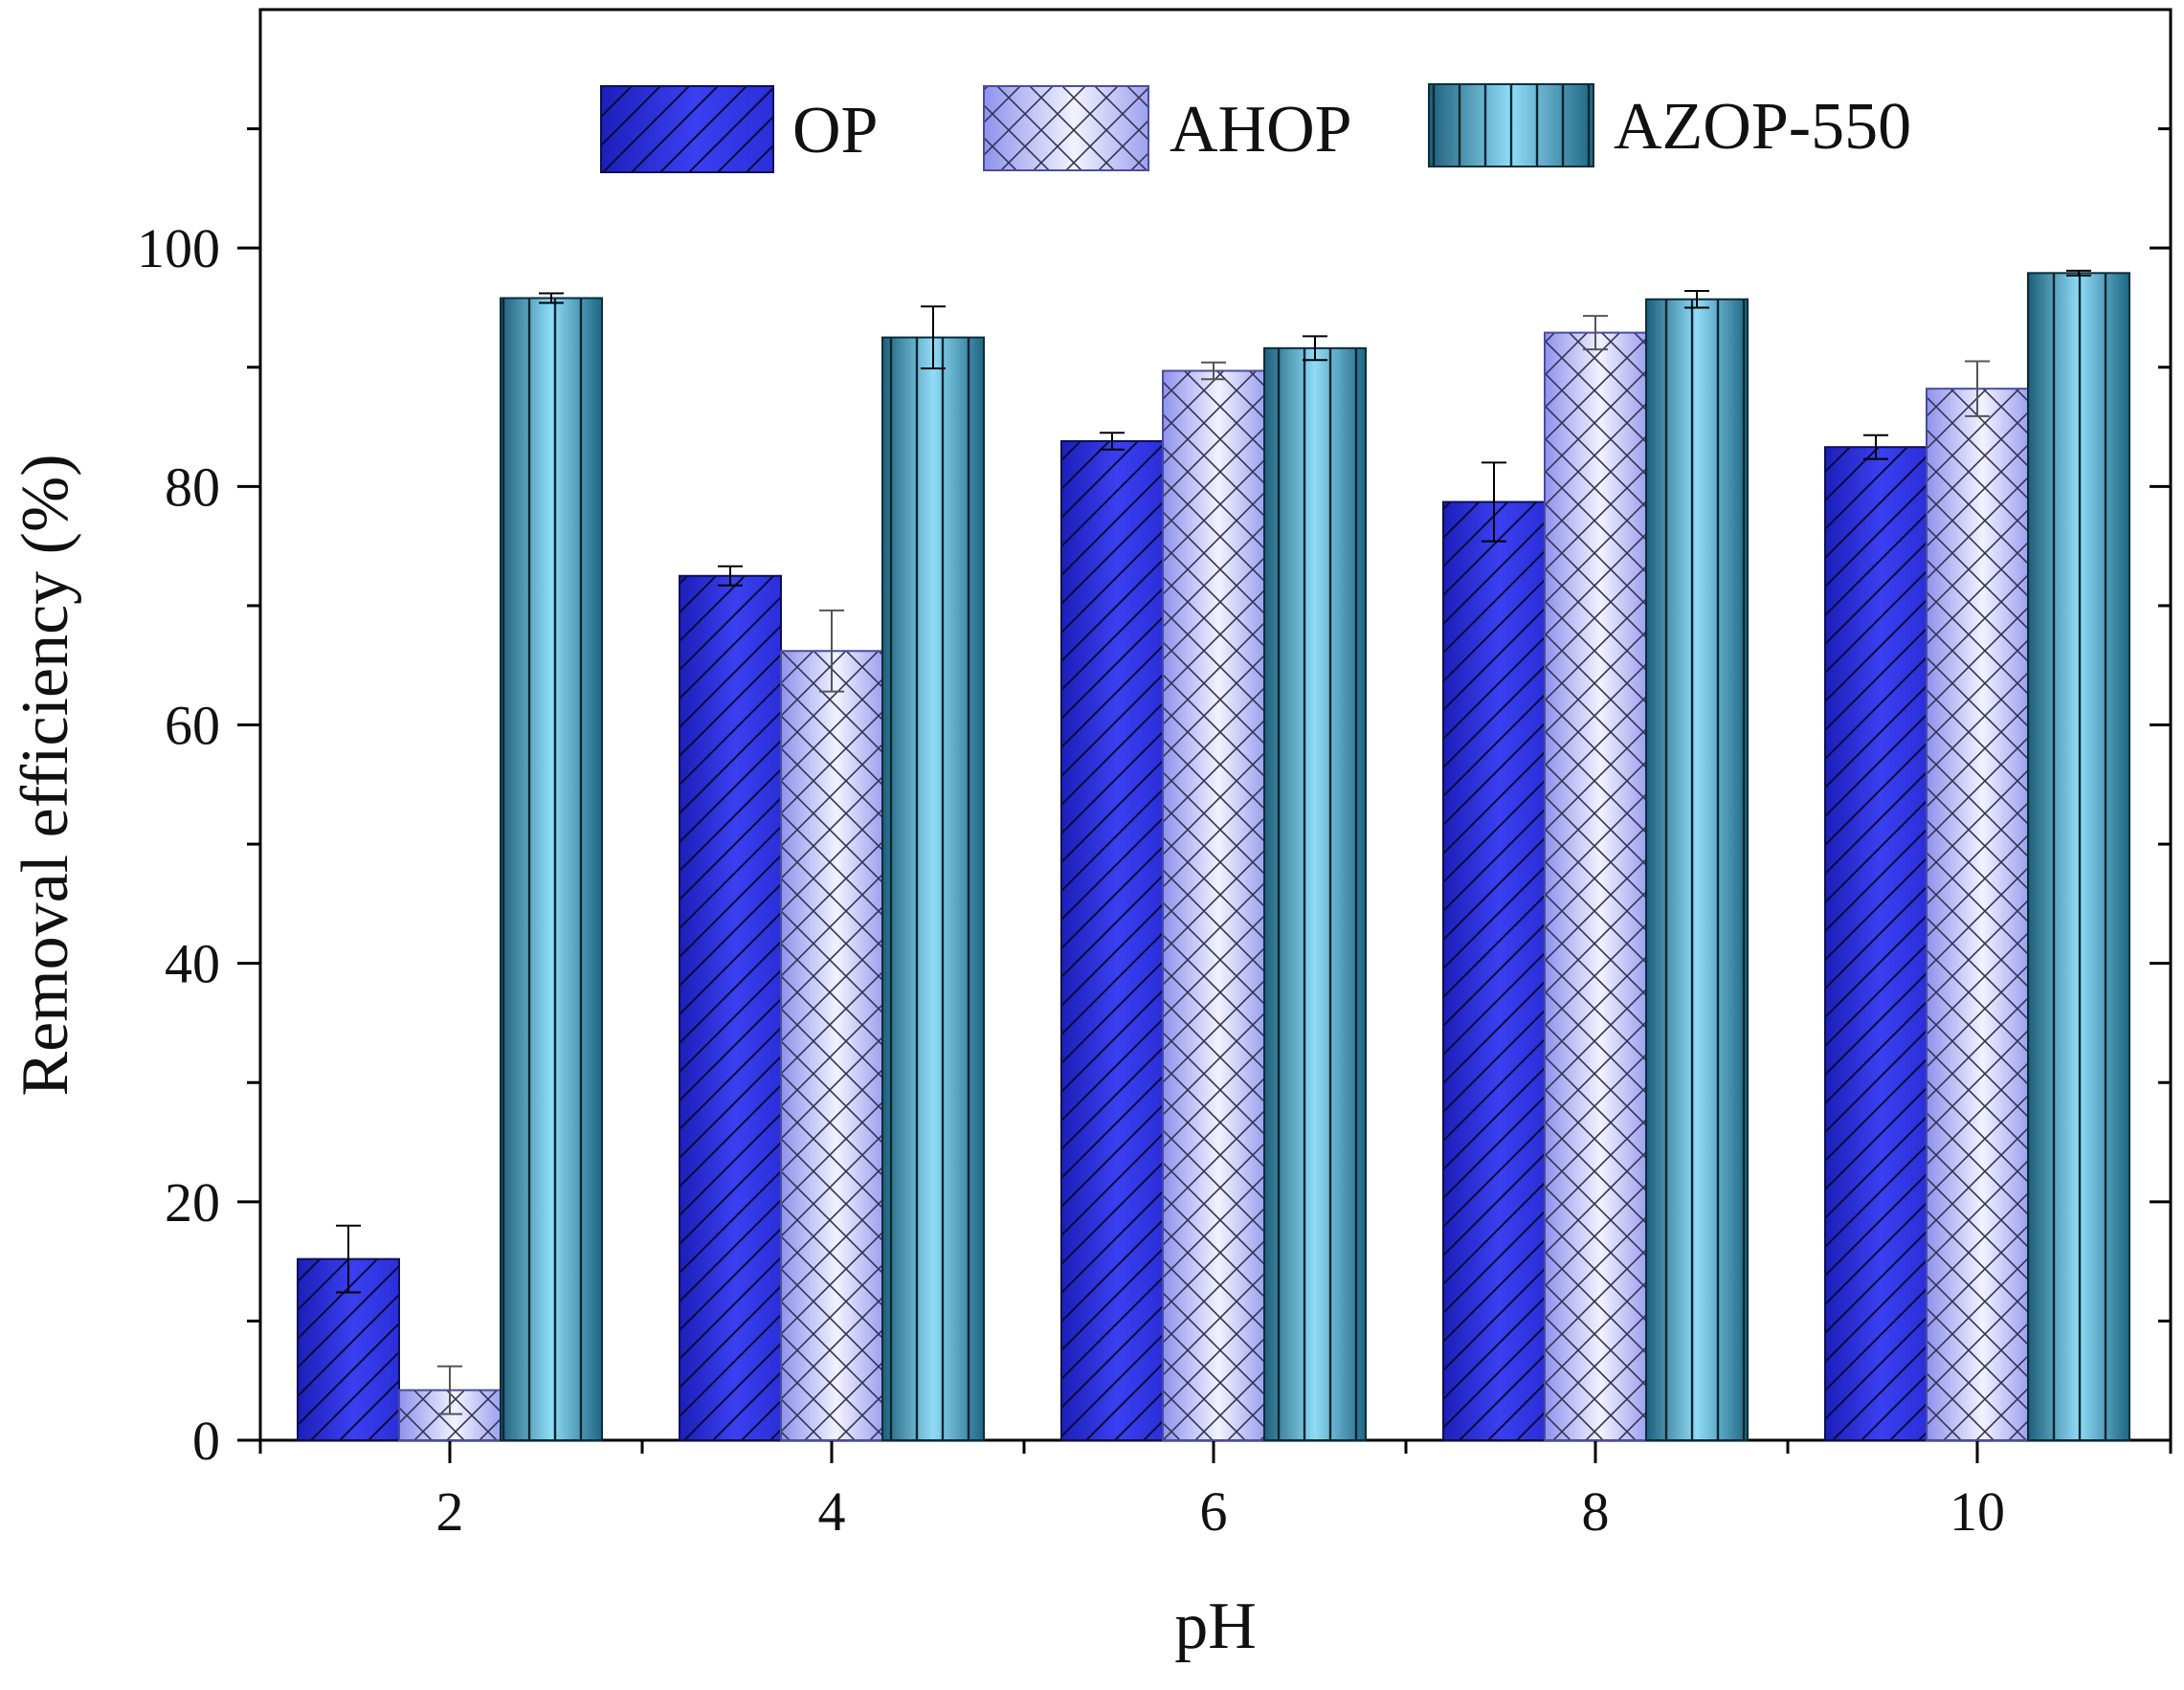  I want to click on y-tick-label: 20, so click(193, 1202).